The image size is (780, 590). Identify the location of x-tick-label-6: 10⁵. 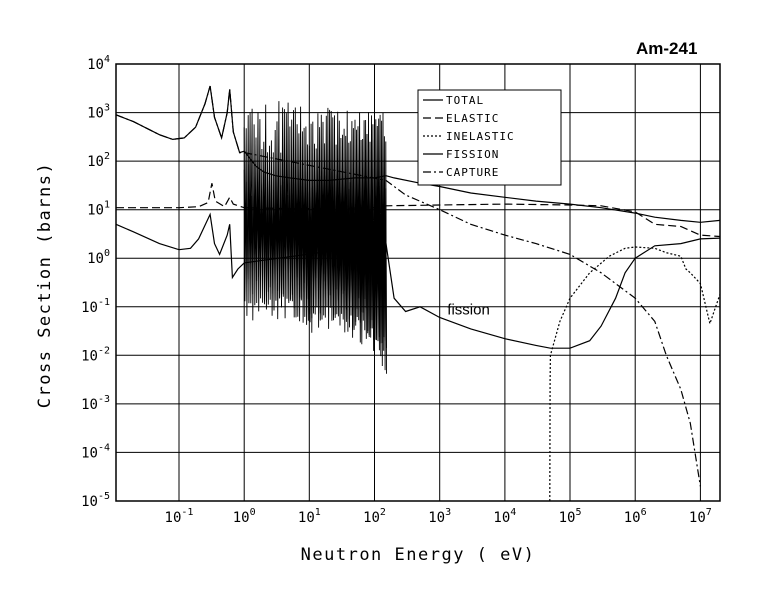
(570, 516).